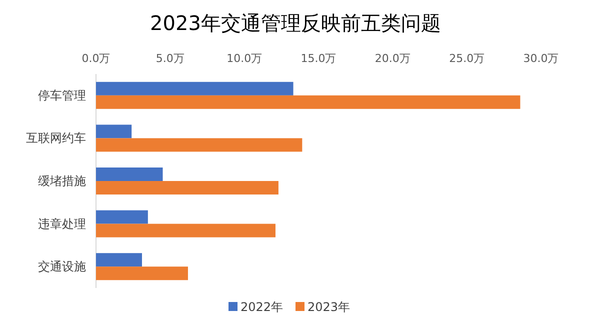  What do you see at coordinates (318, 58) in the screenshot?
I see `x-tick-label: 15.0万` at bounding box center [318, 58].